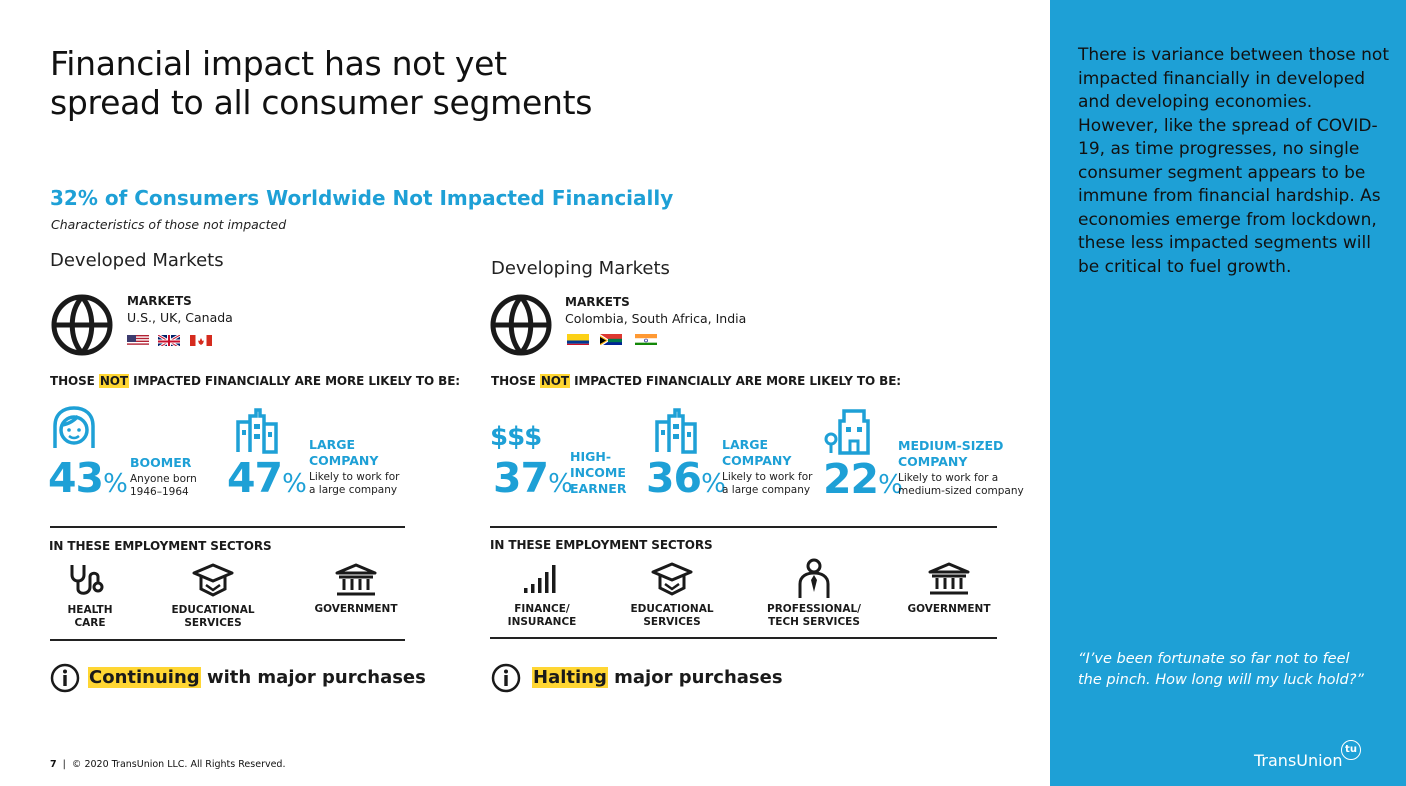 The height and width of the screenshot is (786, 1406). Describe the element at coordinates (161, 462) in the screenshot. I see `stat-label: BOOMER` at that location.